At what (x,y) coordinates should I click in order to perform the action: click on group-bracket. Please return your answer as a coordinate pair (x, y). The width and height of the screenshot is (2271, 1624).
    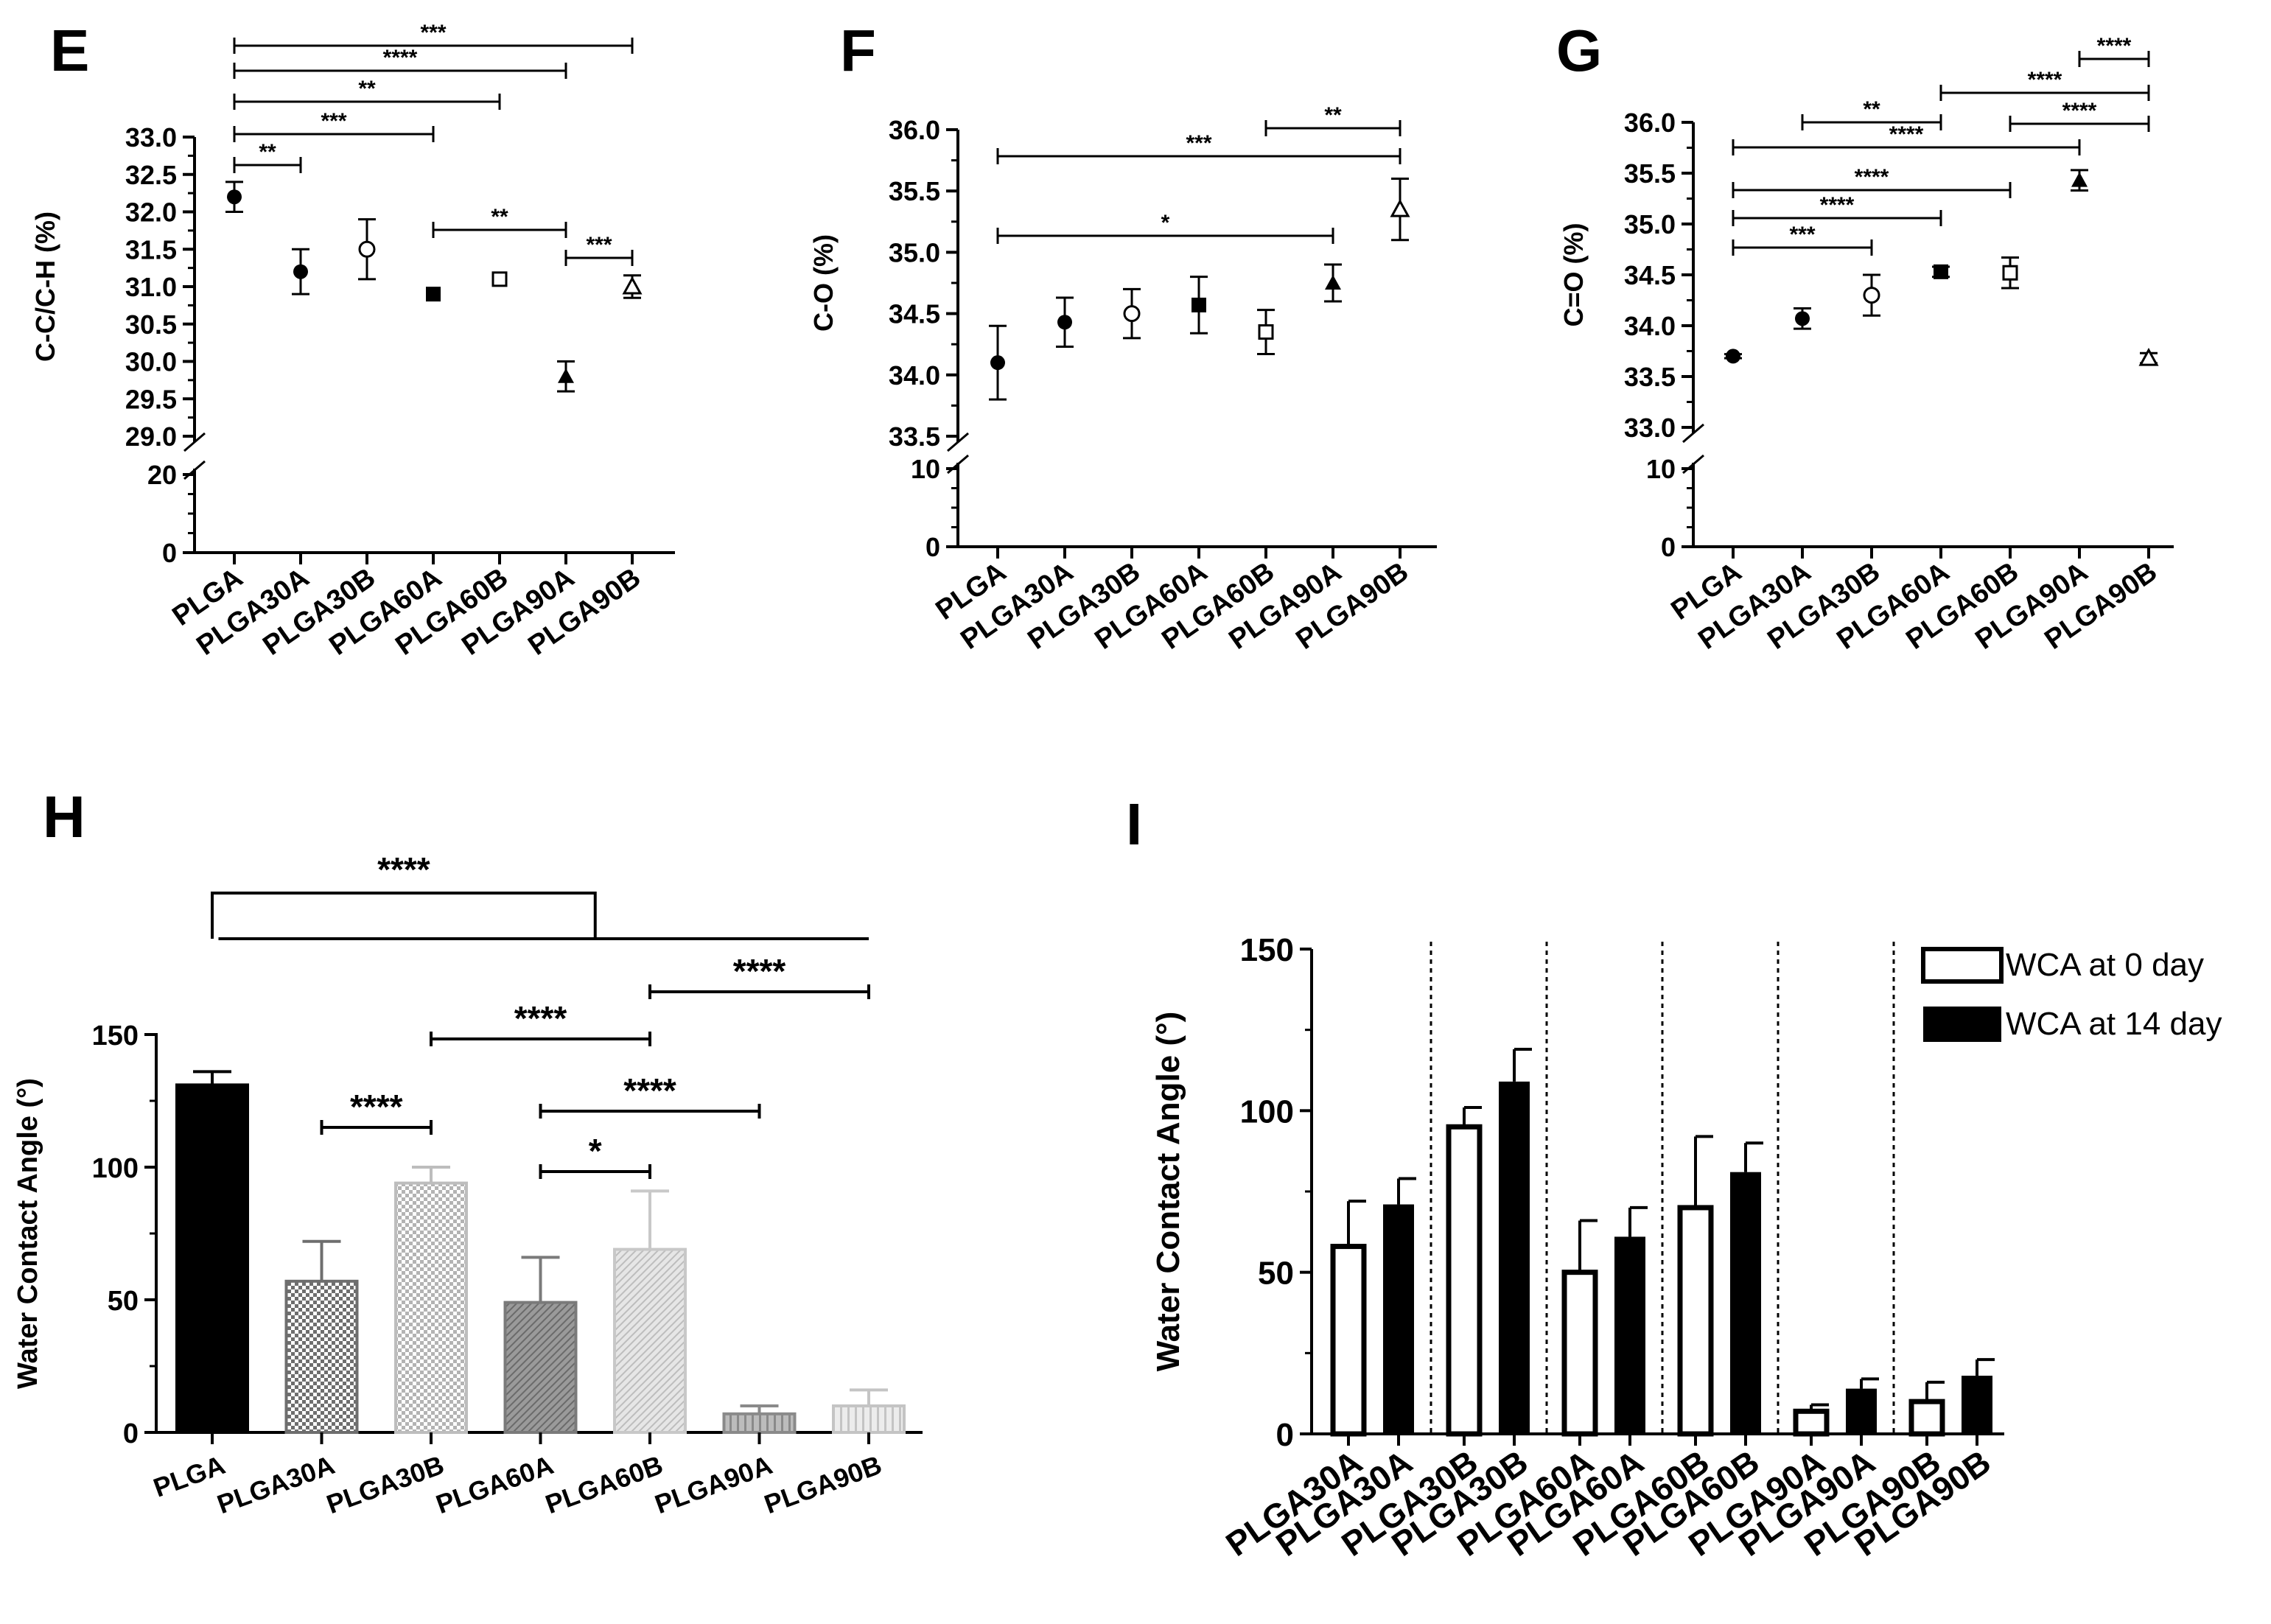
    Looking at the image, I should click on (404, 915).